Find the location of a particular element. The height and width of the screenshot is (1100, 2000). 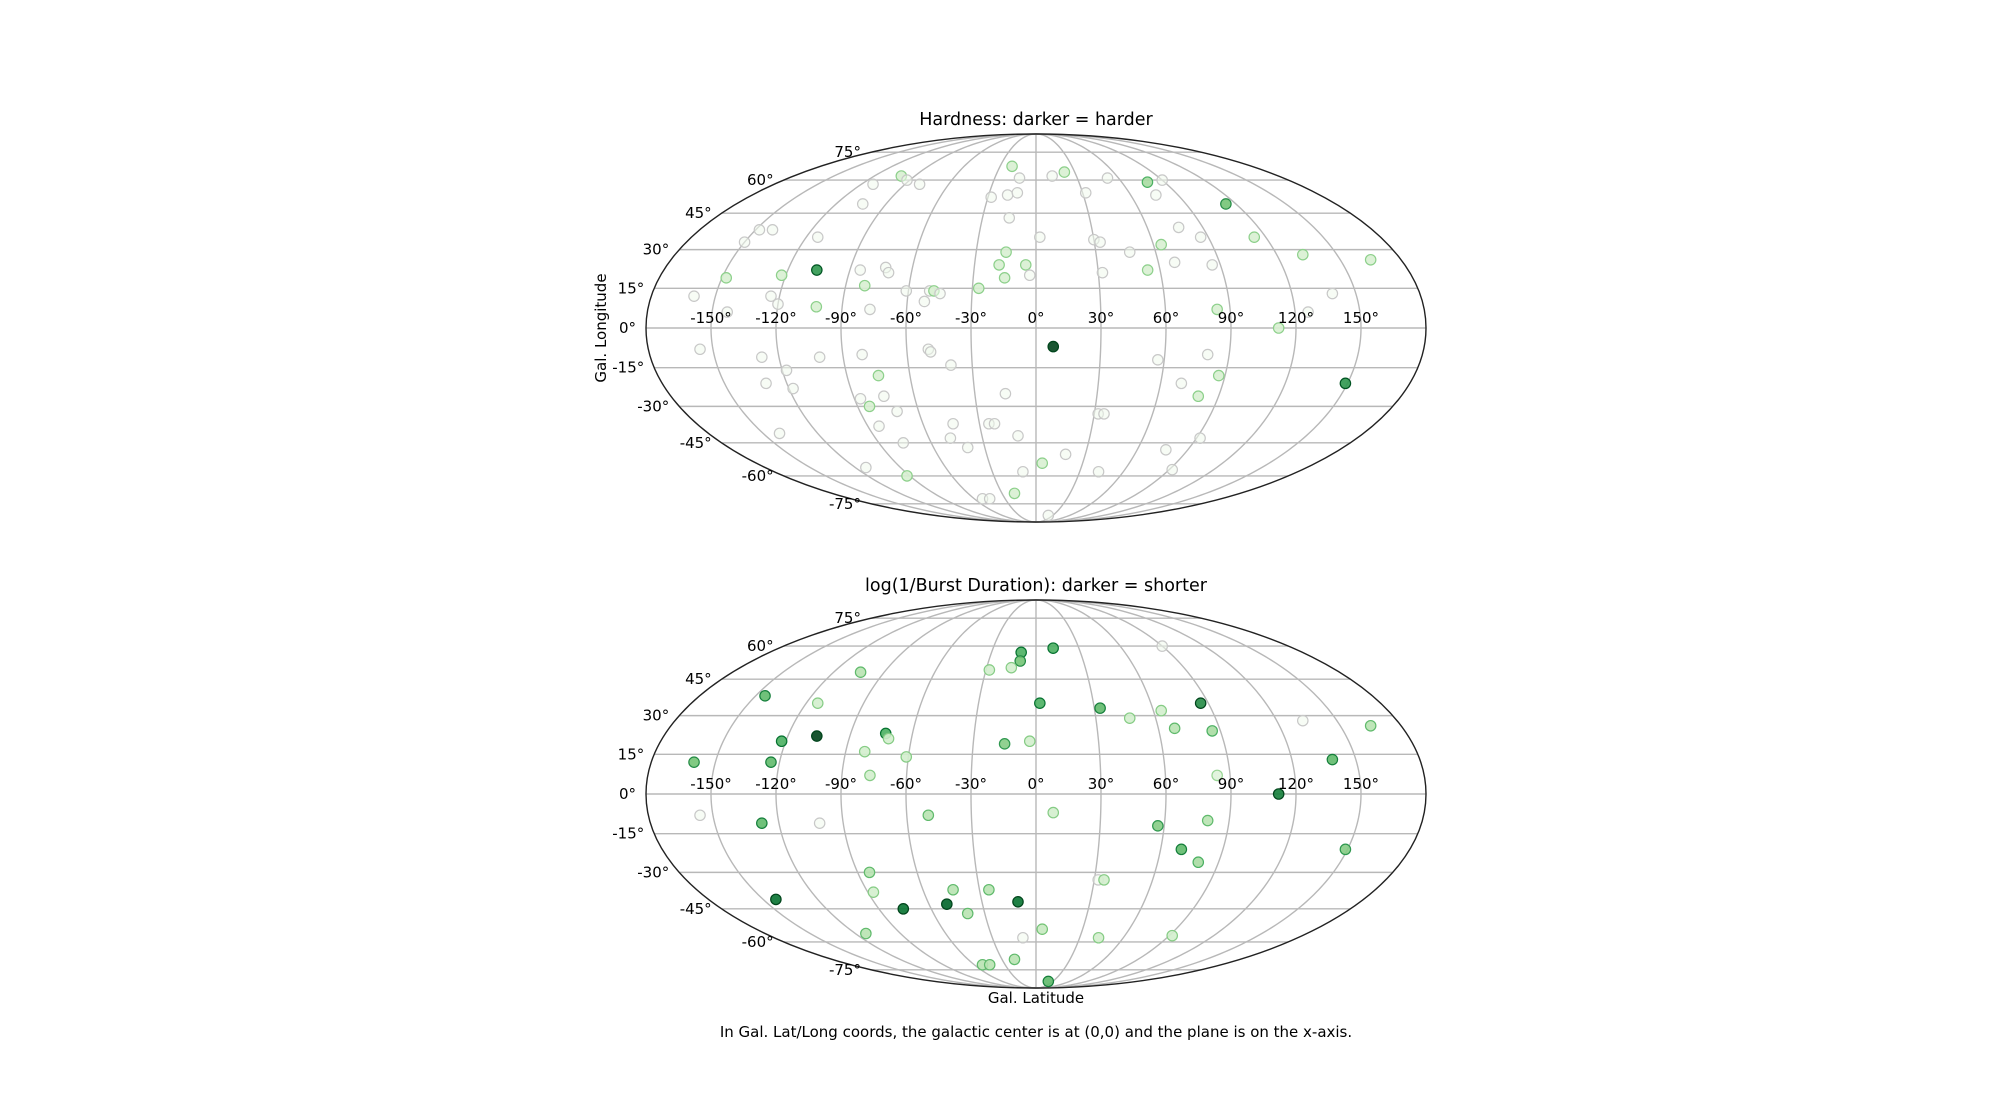

x-tick-label: -120° is located at coordinates (776, 784).